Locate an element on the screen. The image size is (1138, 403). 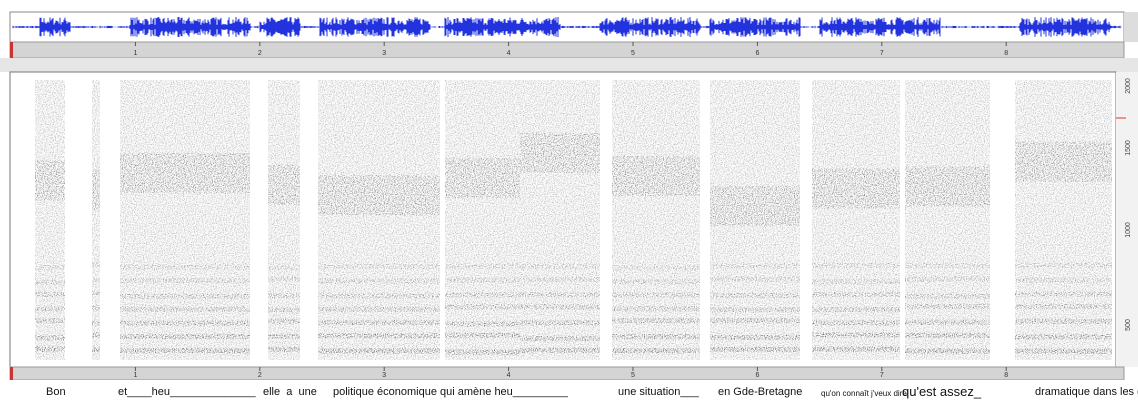
frequency-label: 1000 is located at coordinates (1128, 230).